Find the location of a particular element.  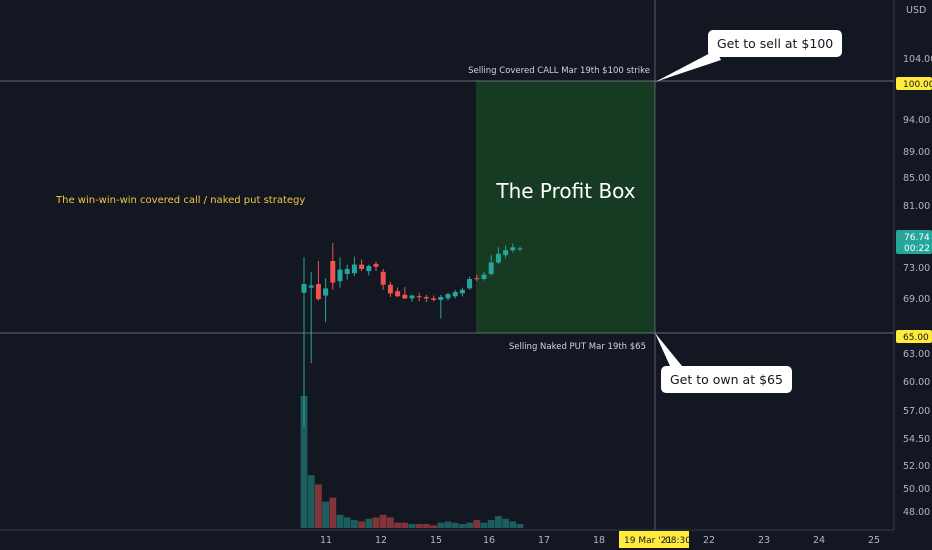

price-tick: 73.00 is located at coordinates (916, 268).